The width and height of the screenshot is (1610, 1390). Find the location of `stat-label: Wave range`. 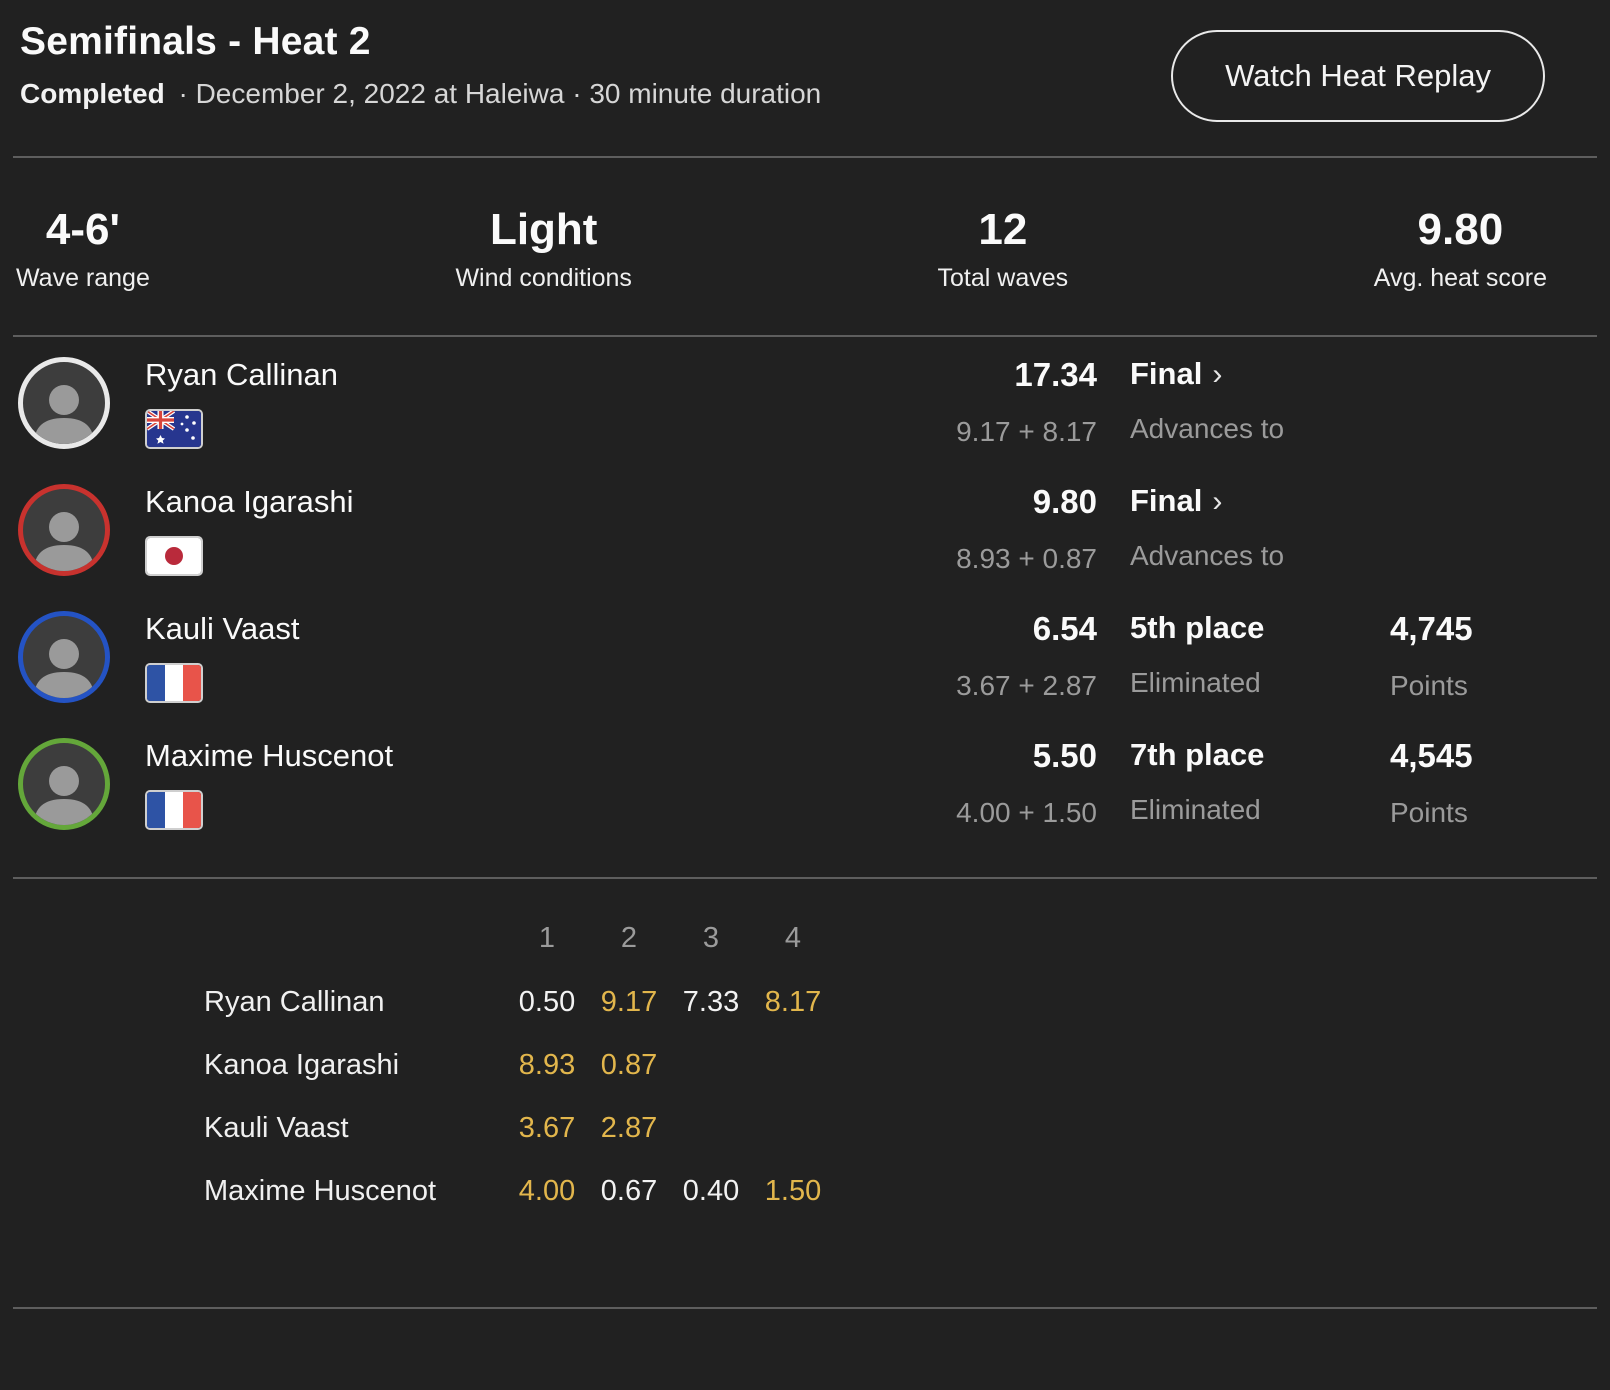

stat-label: Wave range is located at coordinates (83, 278).